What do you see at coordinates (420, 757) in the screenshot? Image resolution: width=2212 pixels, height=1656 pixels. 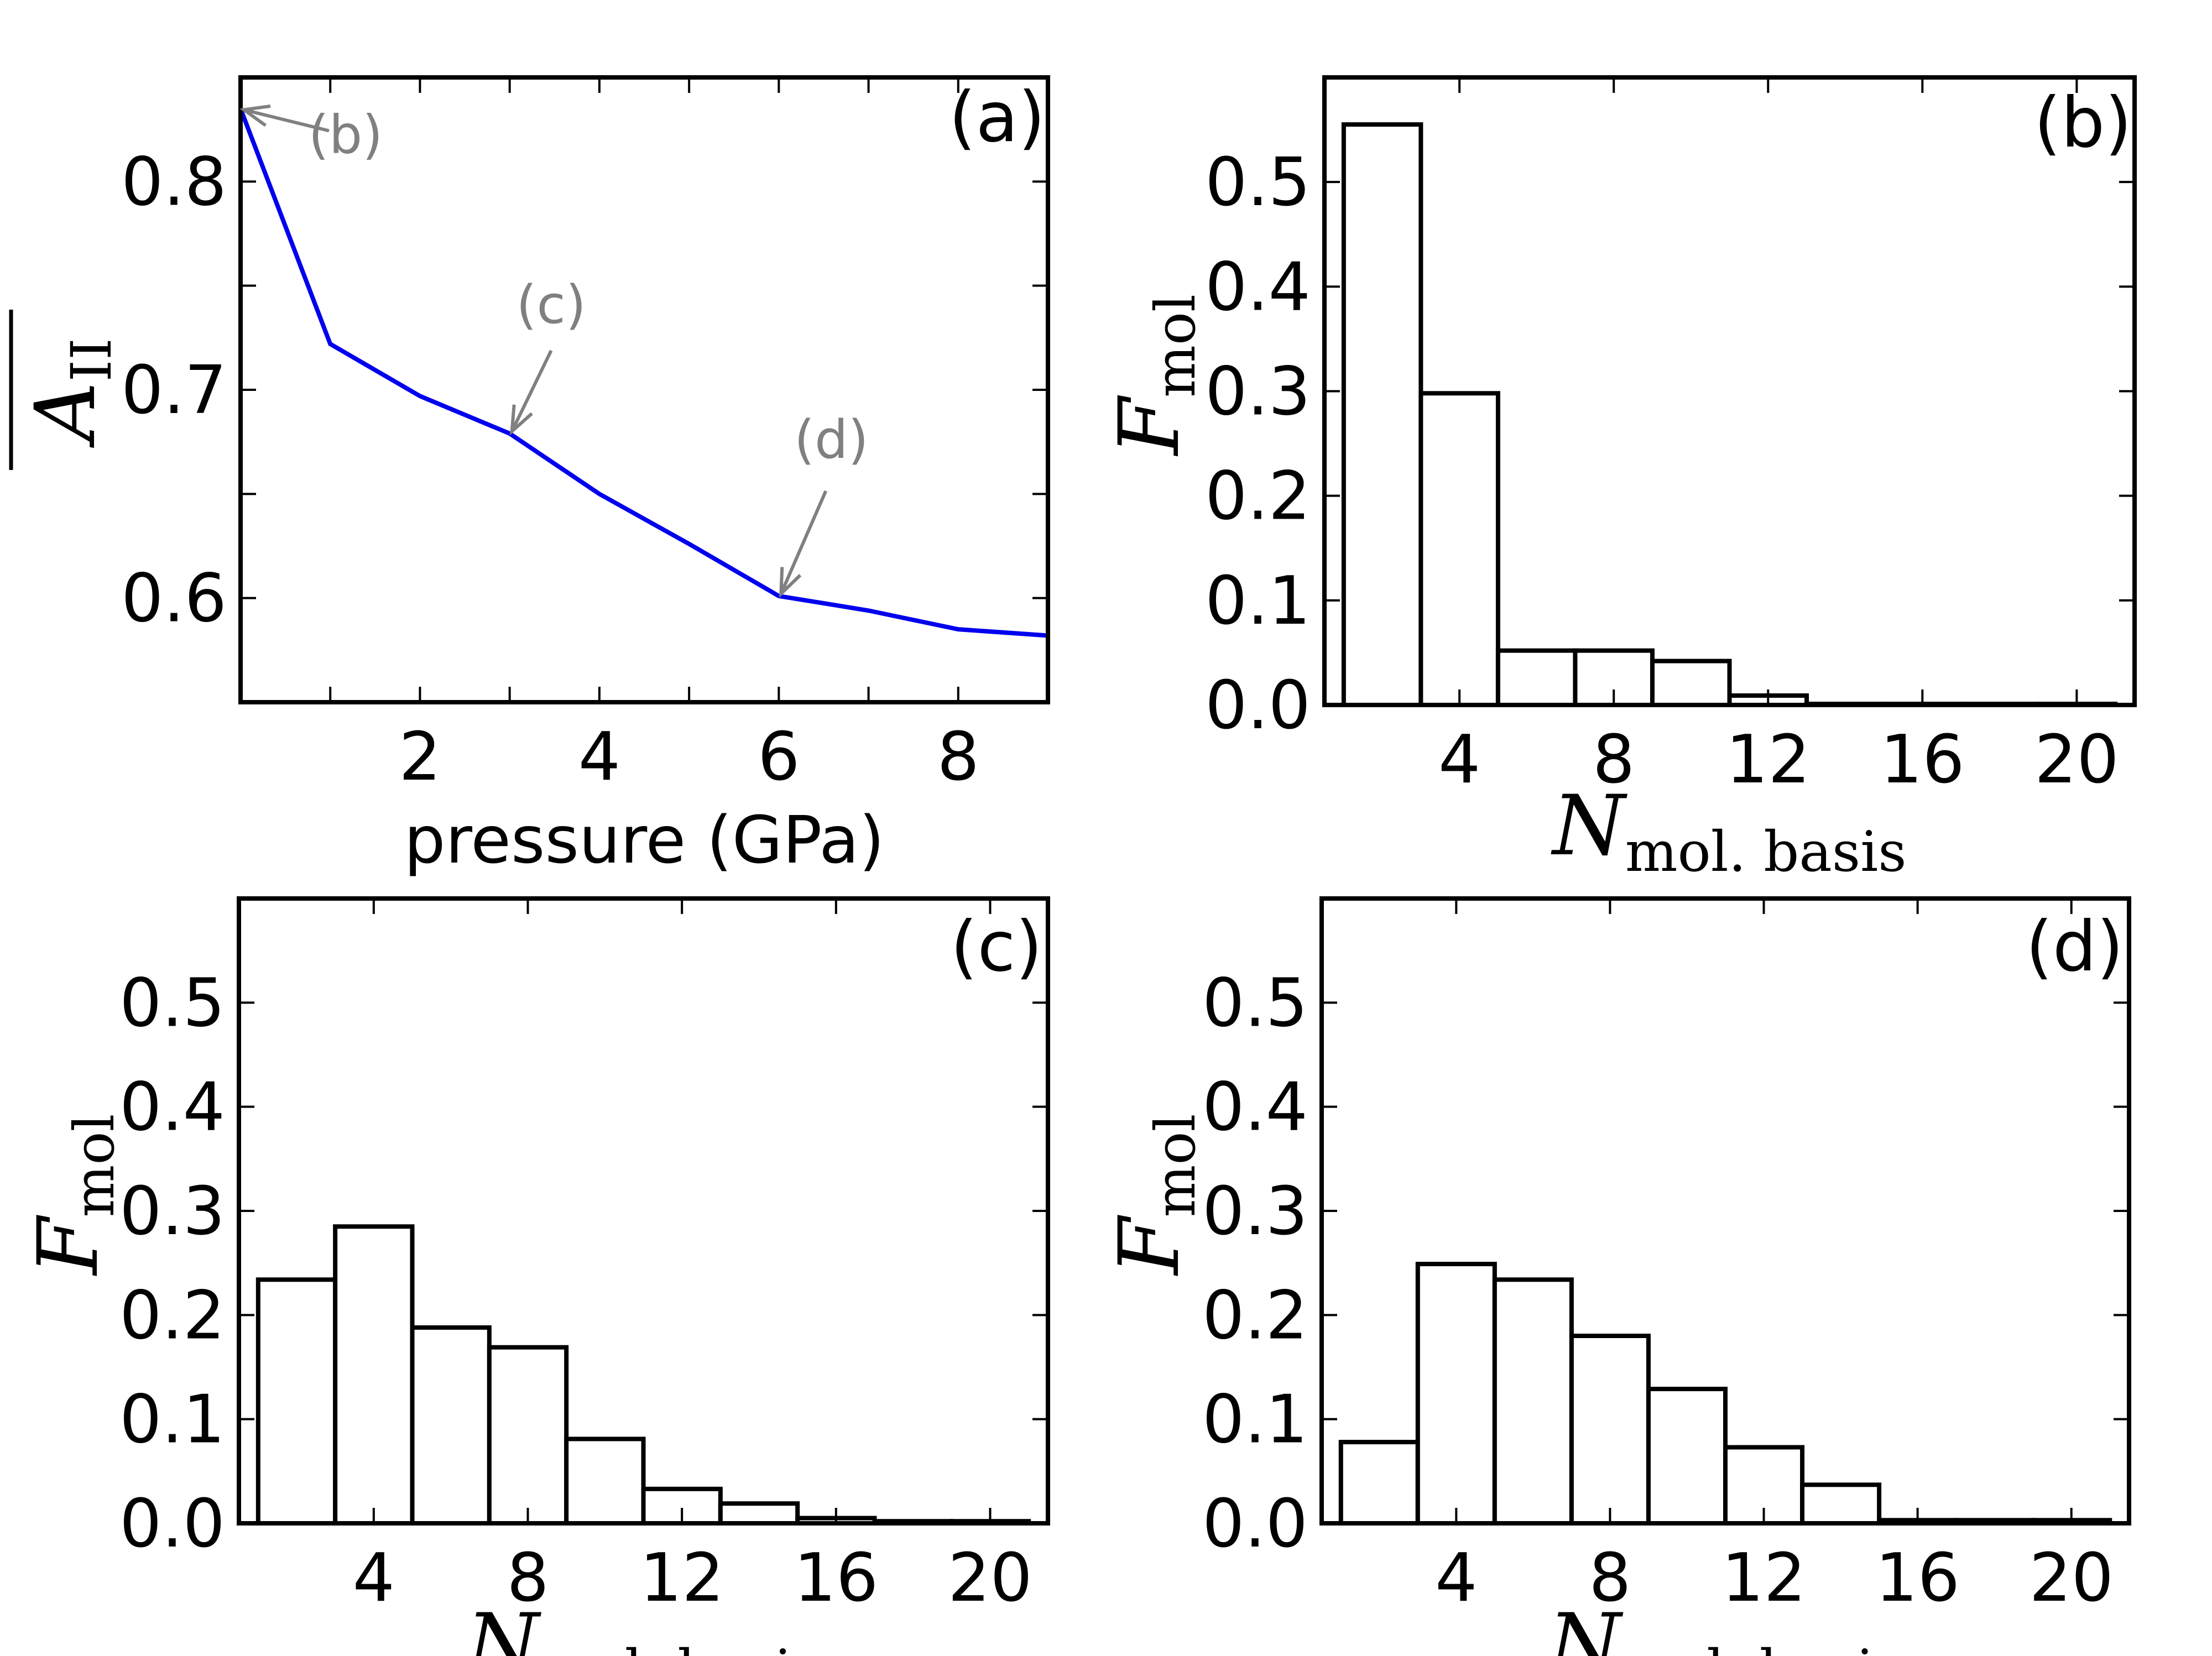 I see `xtick-label-a: 2` at bounding box center [420, 757].